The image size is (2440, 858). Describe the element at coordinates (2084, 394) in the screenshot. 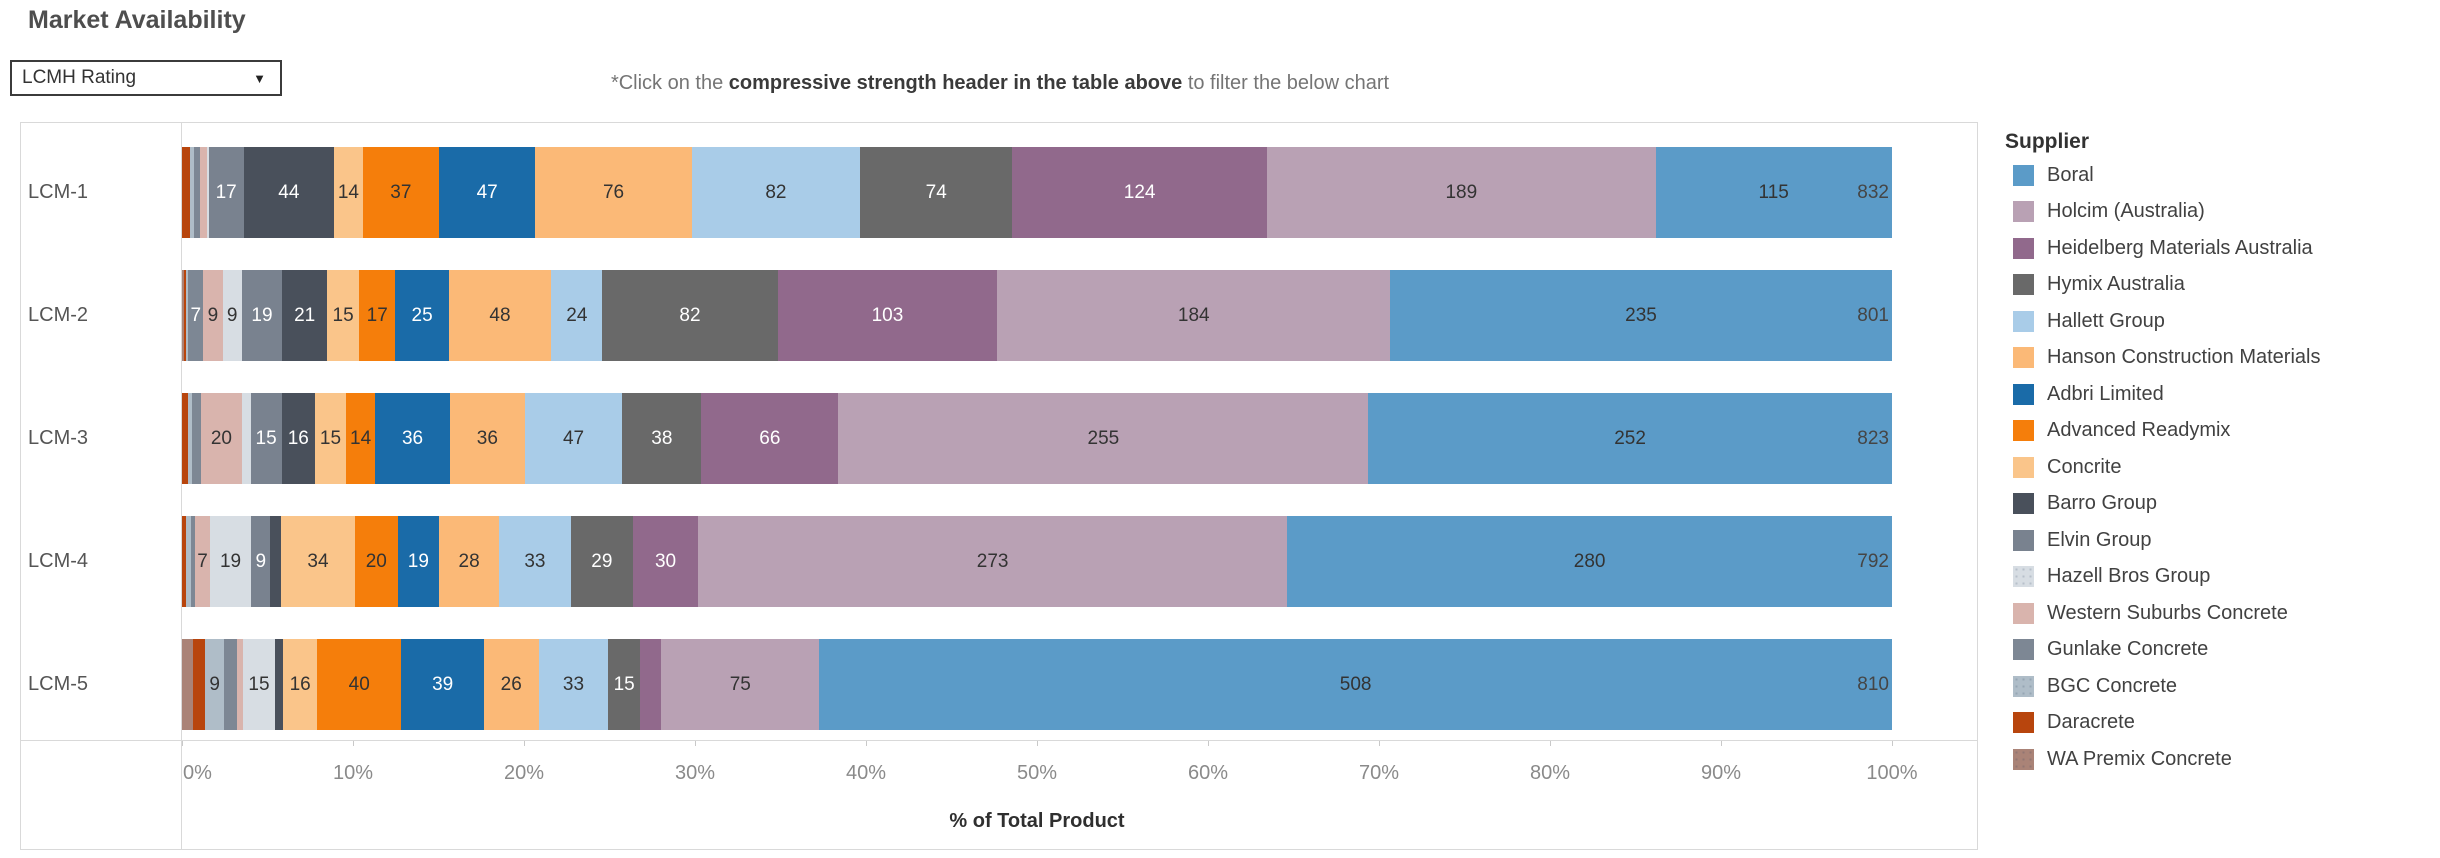

I see `legend-item-adbri-limited: Adbri Limited` at that location.